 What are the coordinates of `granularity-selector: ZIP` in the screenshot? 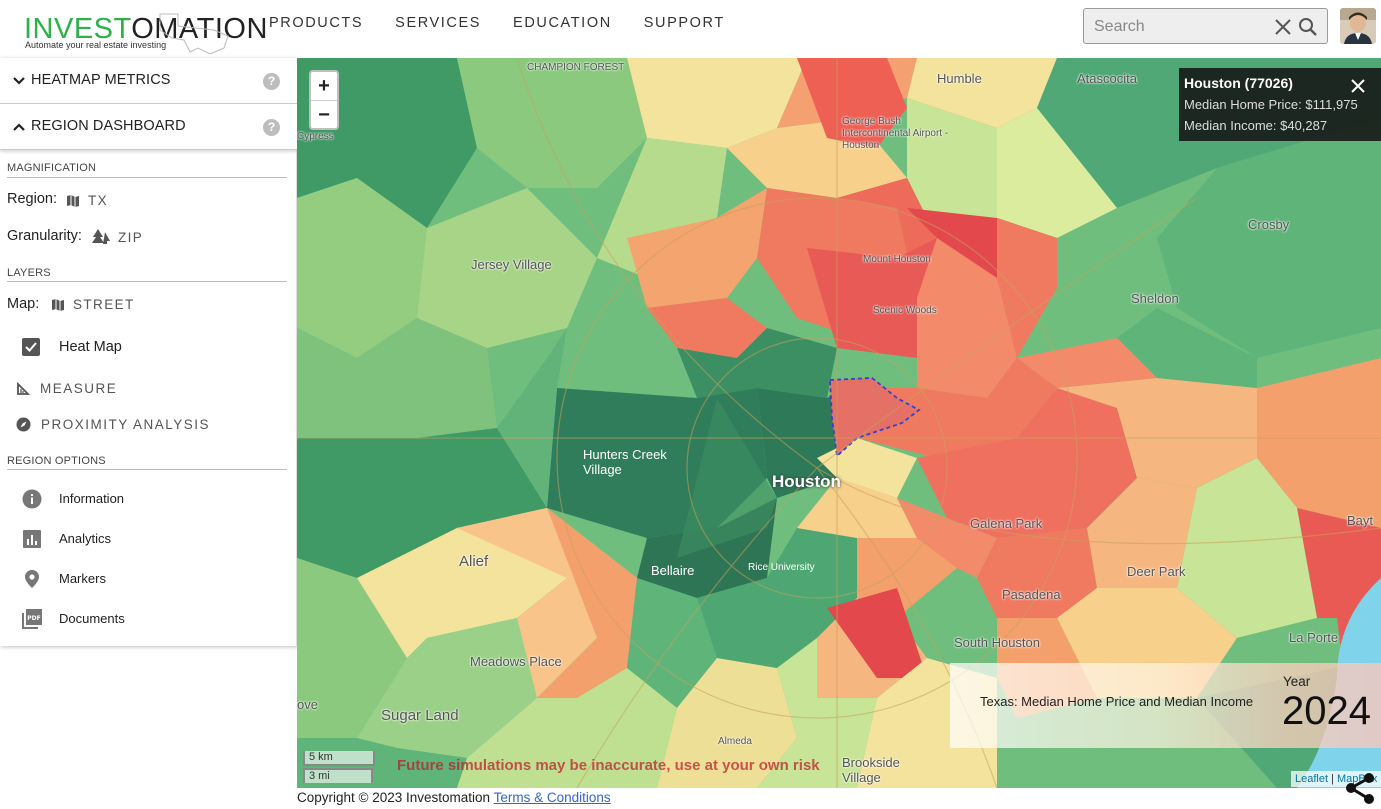 It's located at (117, 237).